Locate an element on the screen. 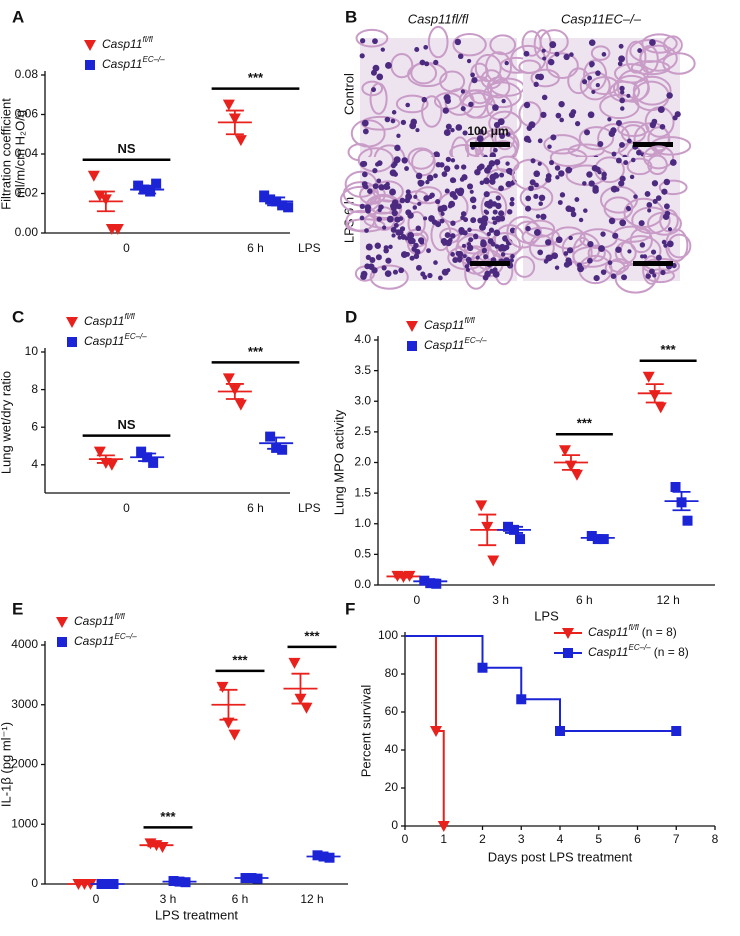 The height and width of the screenshot is (936, 740). y-axis-label: Lung wet/dry ratio is located at coordinates (6, 422).